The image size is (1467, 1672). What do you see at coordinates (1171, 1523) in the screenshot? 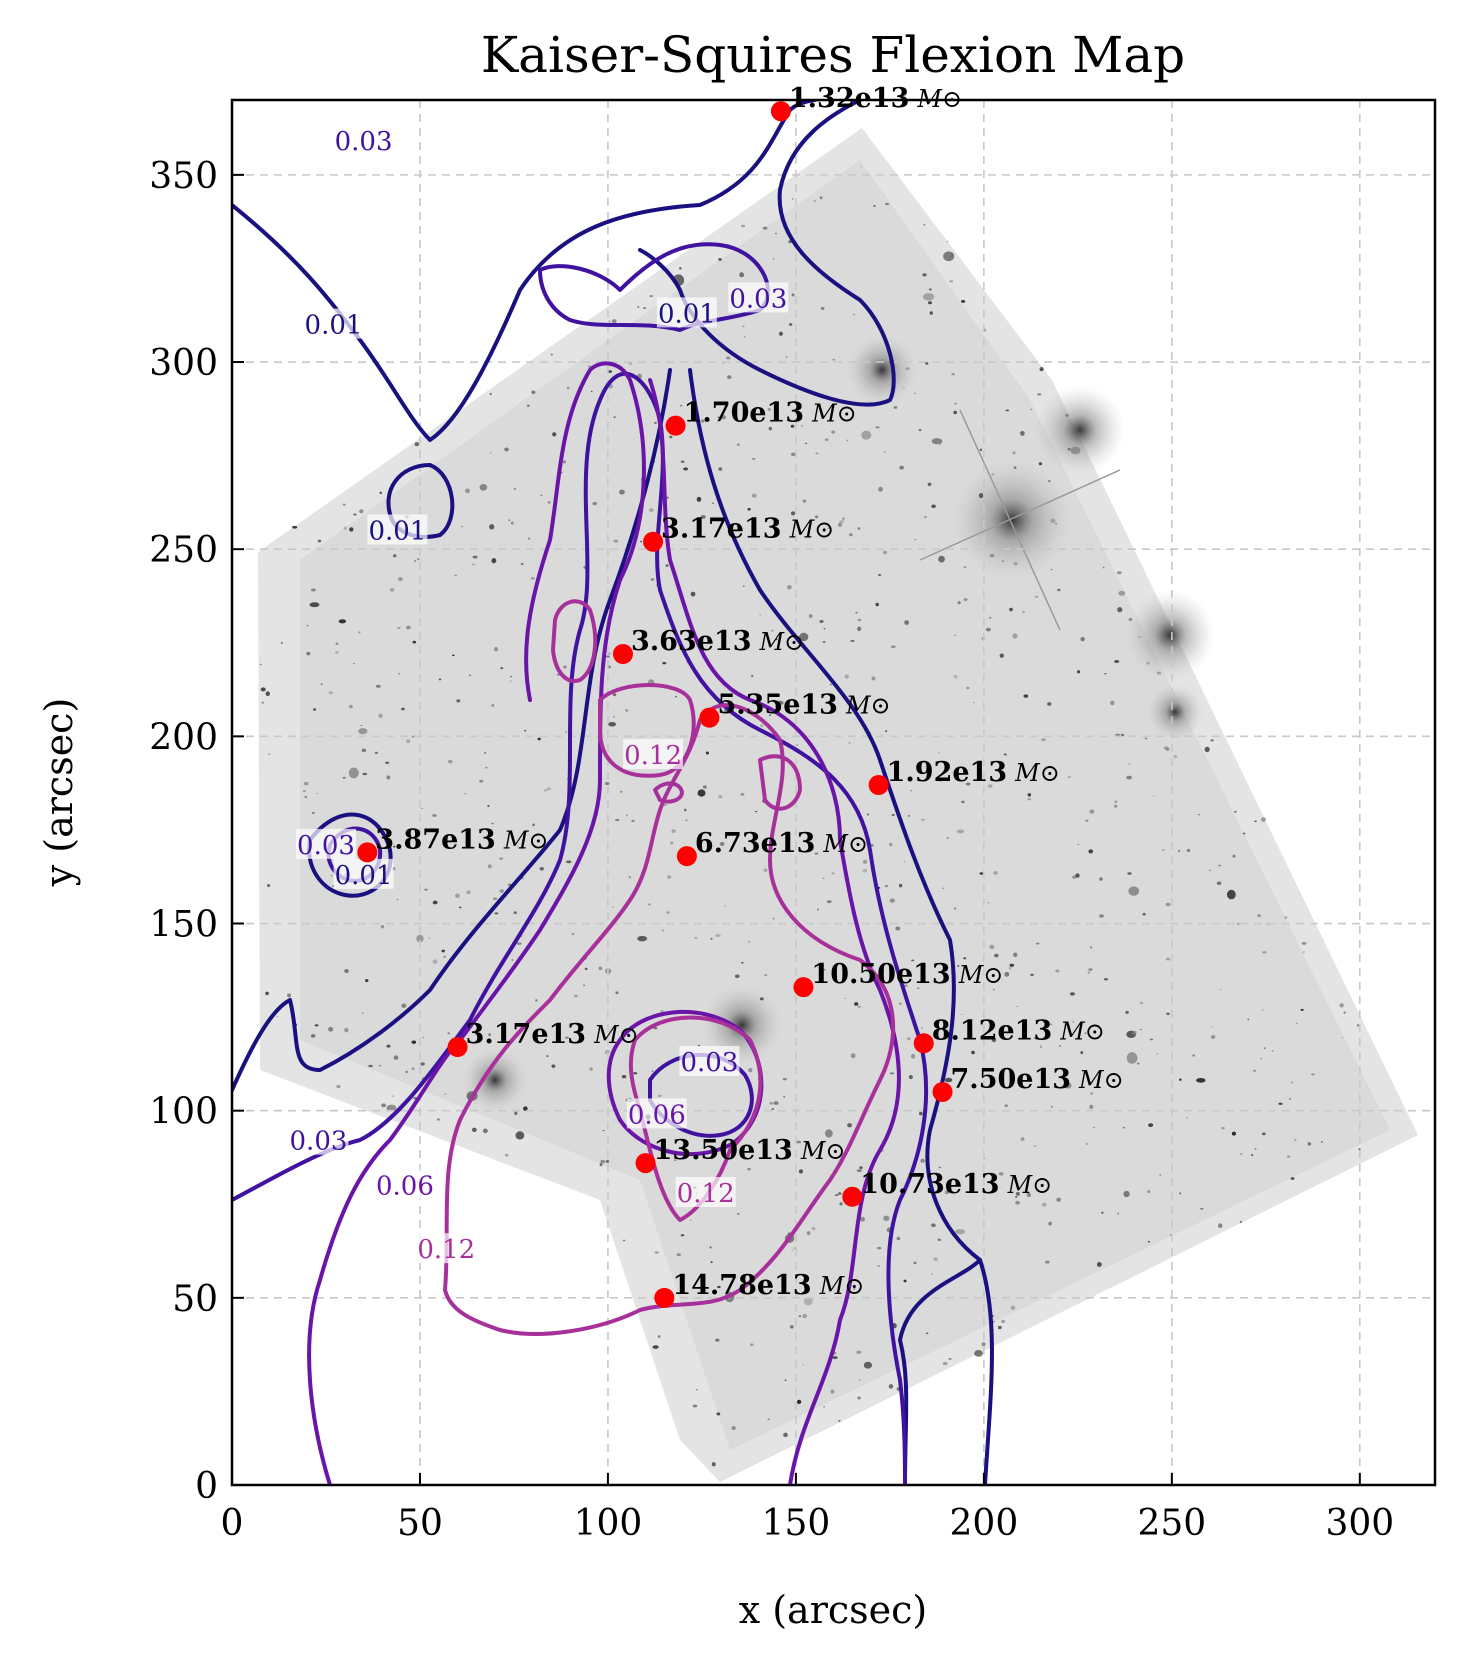
I see `x-tick-label: 250` at bounding box center [1171, 1523].